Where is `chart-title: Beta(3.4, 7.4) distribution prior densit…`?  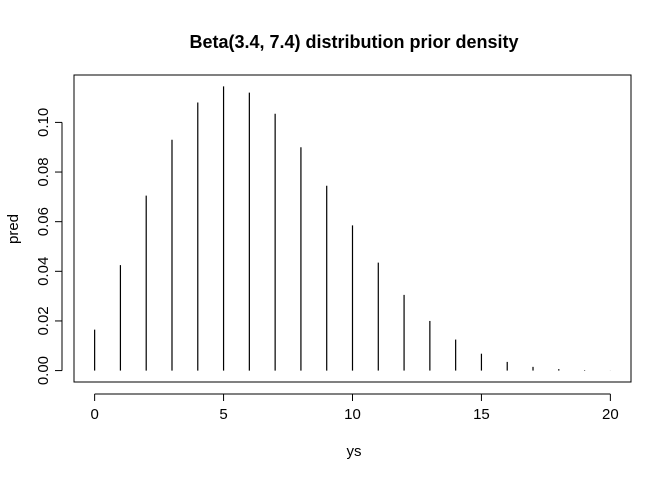 chart-title: Beta(3.4, 7.4) distribution prior densit… is located at coordinates (353, 42).